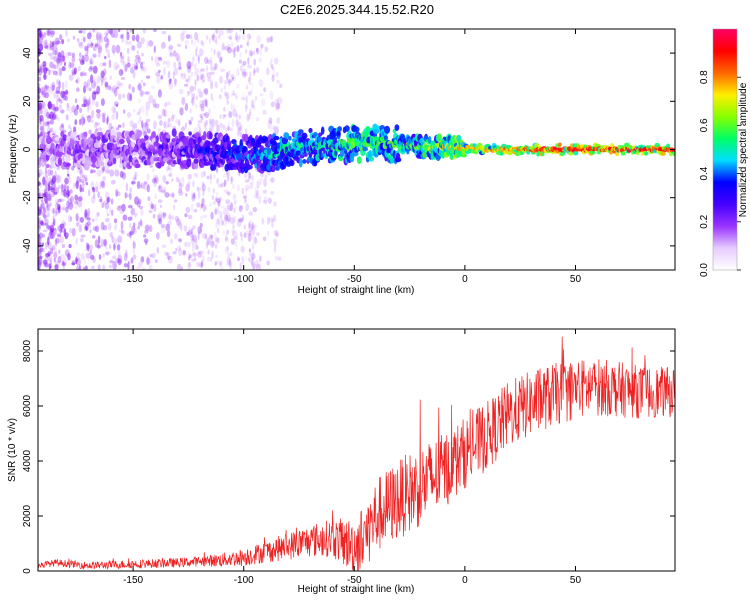  What do you see at coordinates (27, 405) in the screenshot?
I see `y-tick-label: 6000` at bounding box center [27, 405].